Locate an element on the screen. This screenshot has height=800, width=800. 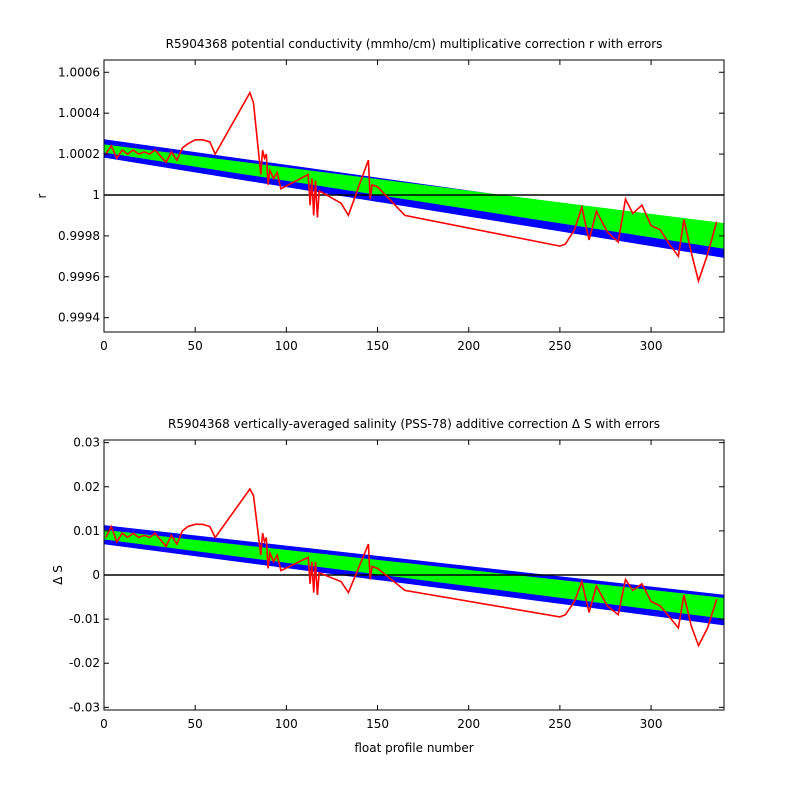
conductivity-y-tick-label: 0.9996 is located at coordinates (79, 277).